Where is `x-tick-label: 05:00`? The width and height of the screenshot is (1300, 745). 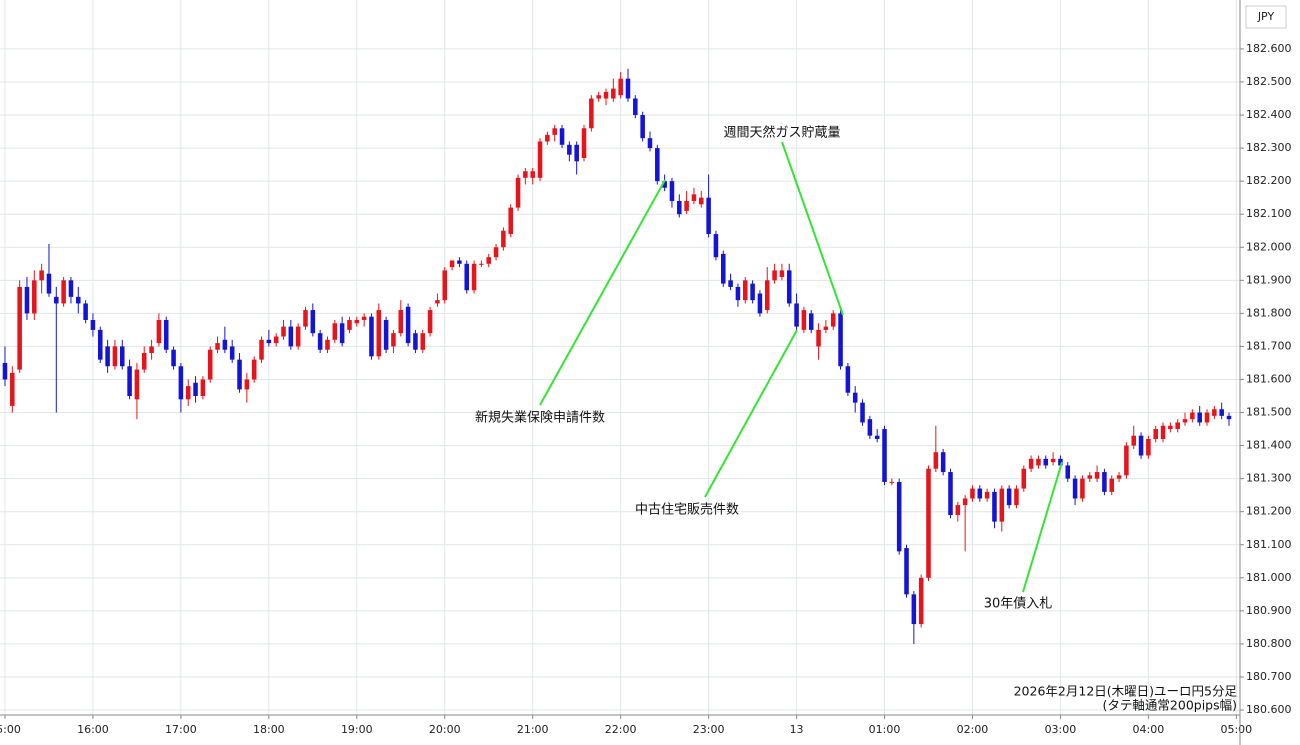
x-tick-label: 05:00 is located at coordinates (1236, 729).